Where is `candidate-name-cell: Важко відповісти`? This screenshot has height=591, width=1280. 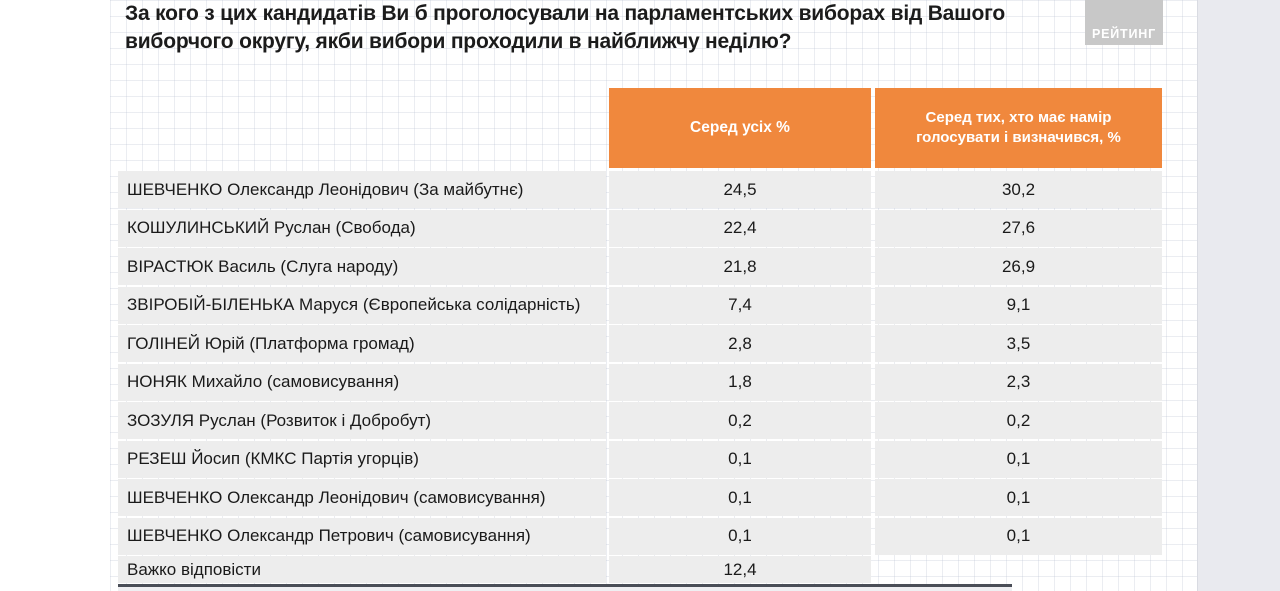 candidate-name-cell: Важко відповісти is located at coordinates (362, 569).